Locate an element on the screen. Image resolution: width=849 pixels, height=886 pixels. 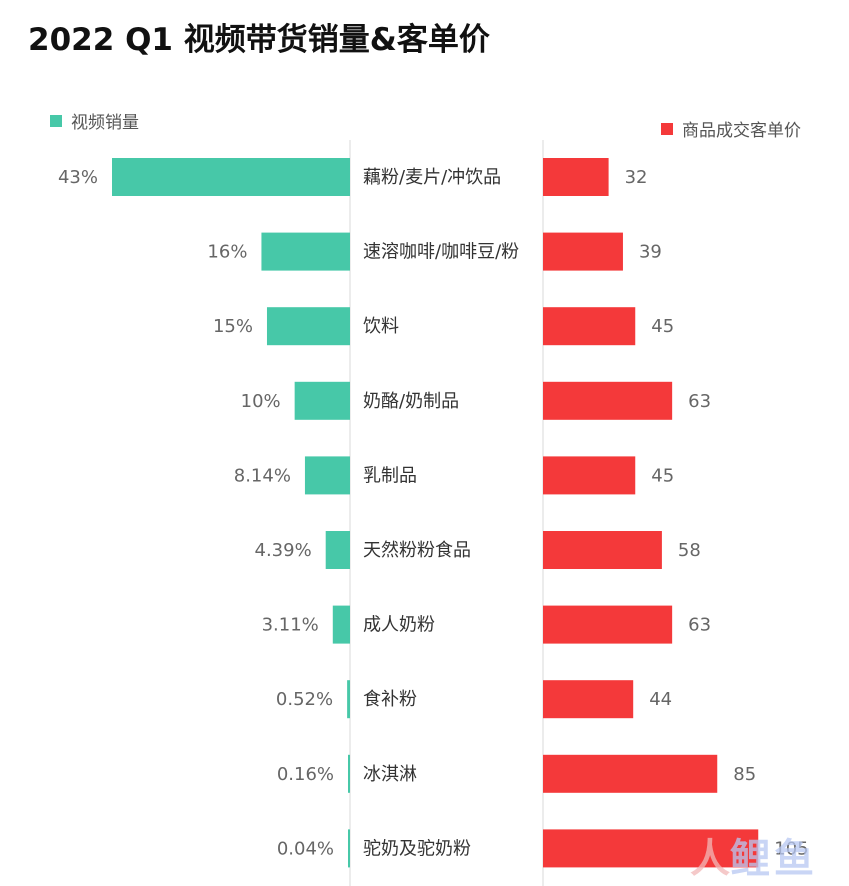
price-value-label: 105 is located at coordinates (791, 848).